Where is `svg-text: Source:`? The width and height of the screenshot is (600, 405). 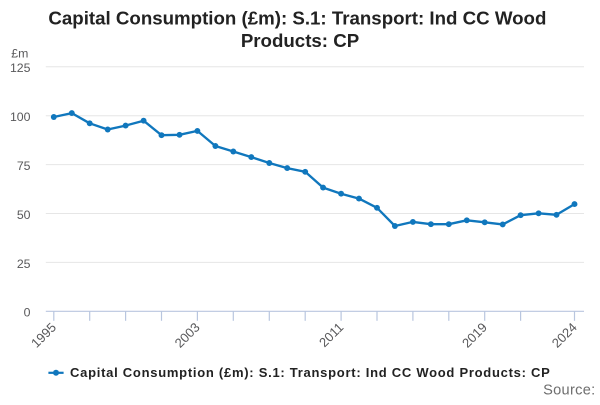 svg-text: Source: is located at coordinates (569, 391).